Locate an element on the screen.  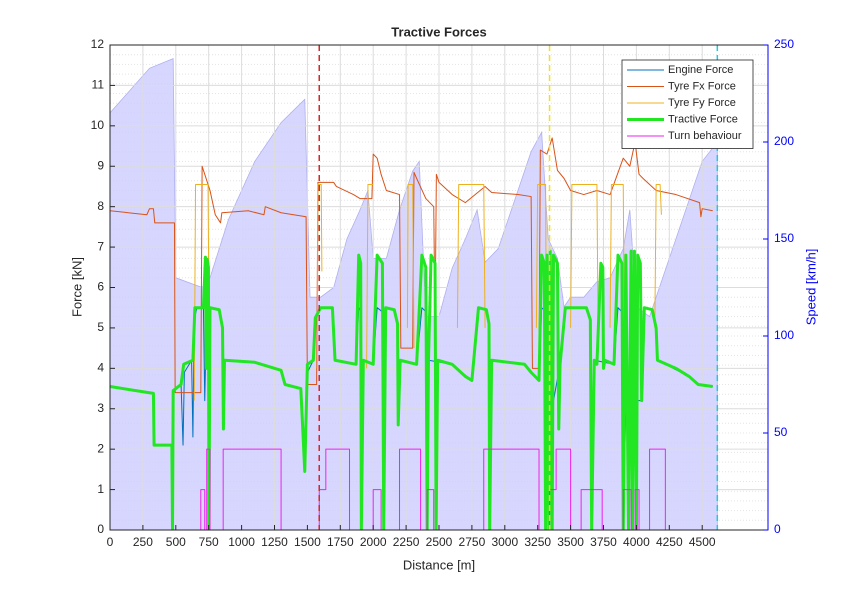
y-tick-label: 1 is located at coordinates (100, 489).